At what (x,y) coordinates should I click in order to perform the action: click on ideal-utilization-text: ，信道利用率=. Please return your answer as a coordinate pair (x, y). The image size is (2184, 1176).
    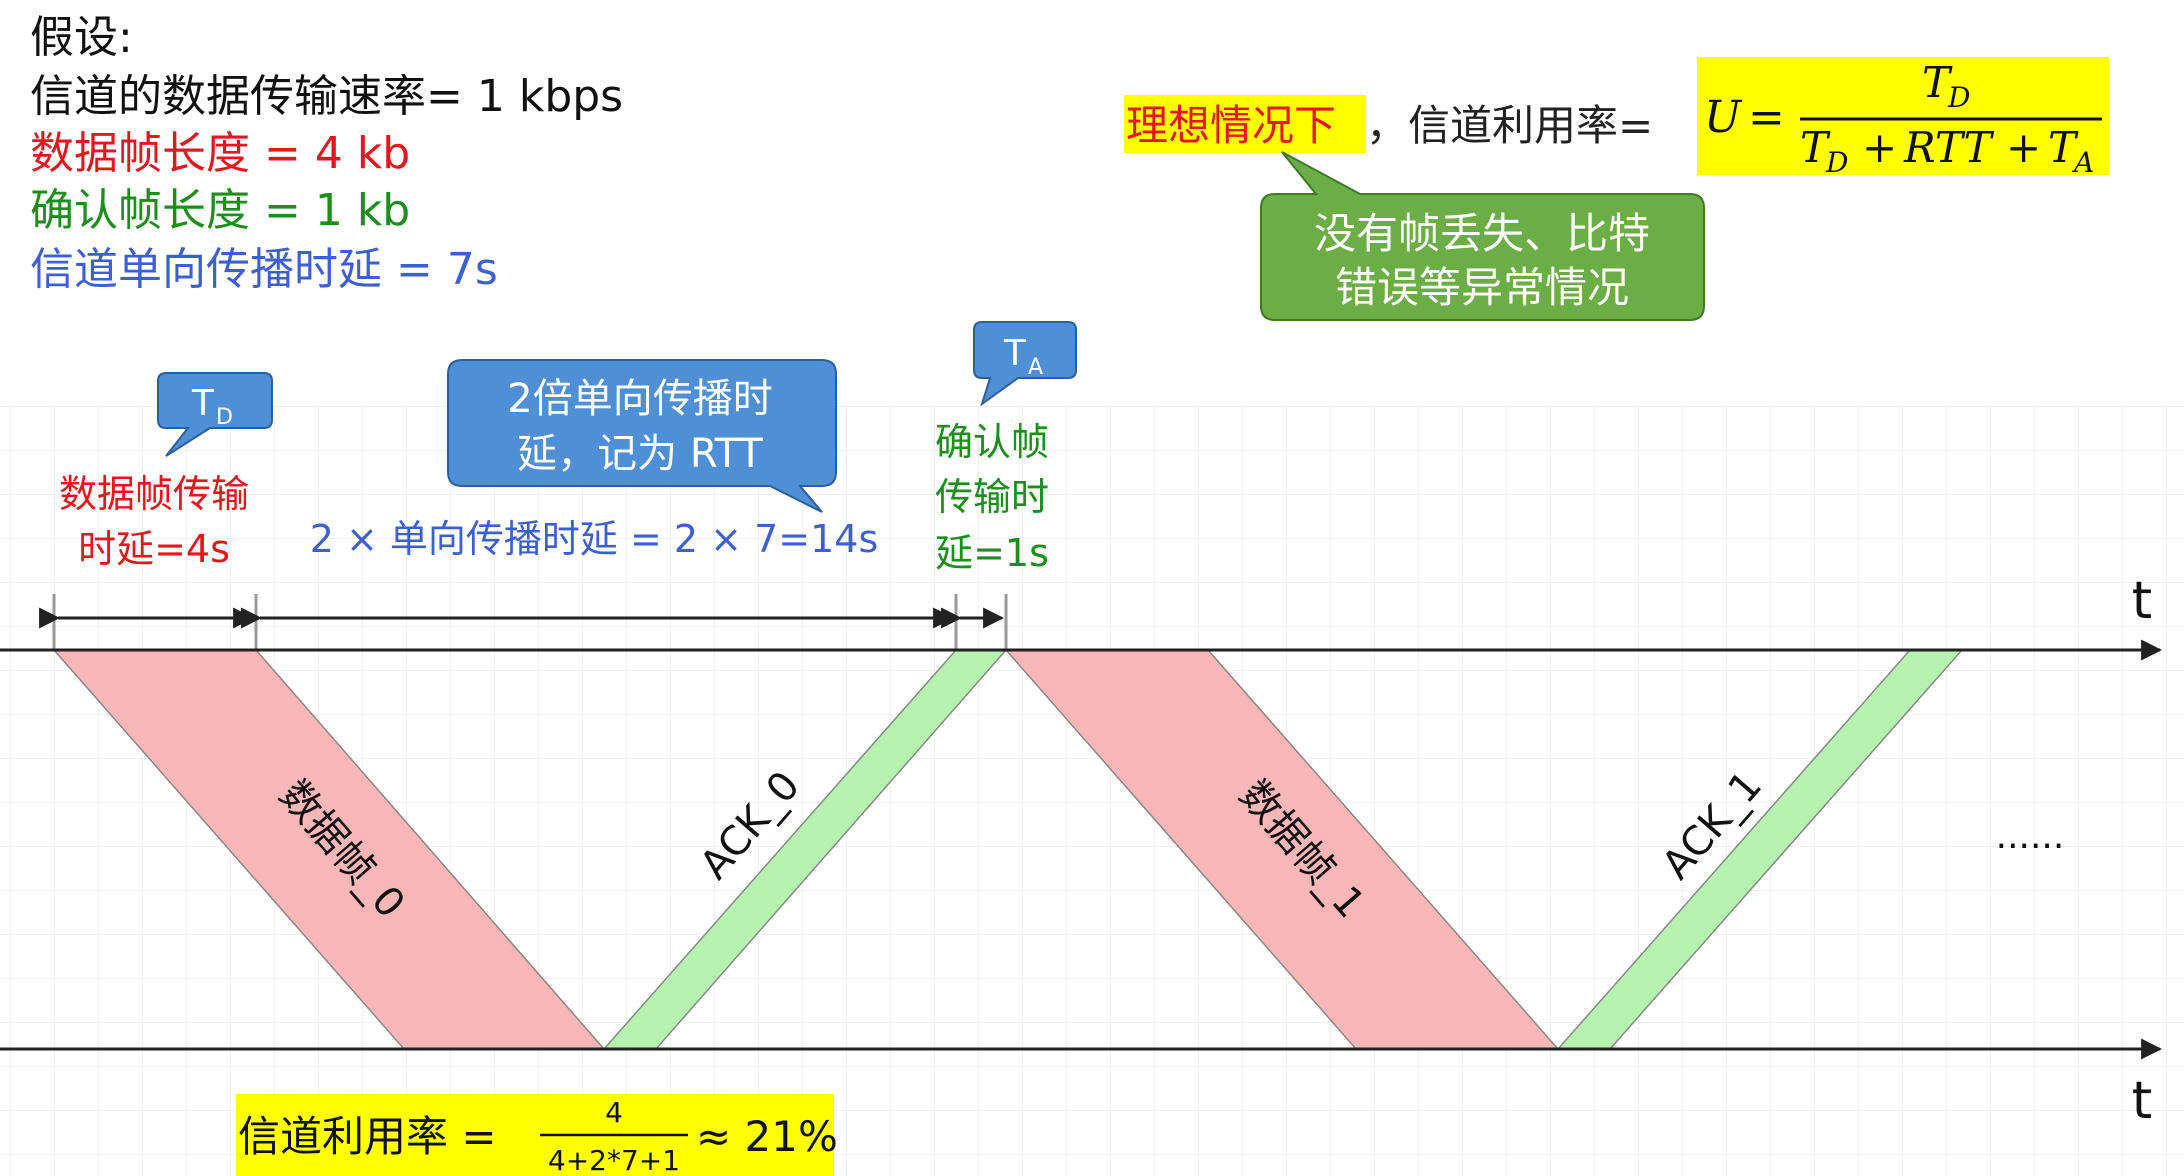
    Looking at the image, I should click on (1509, 125).